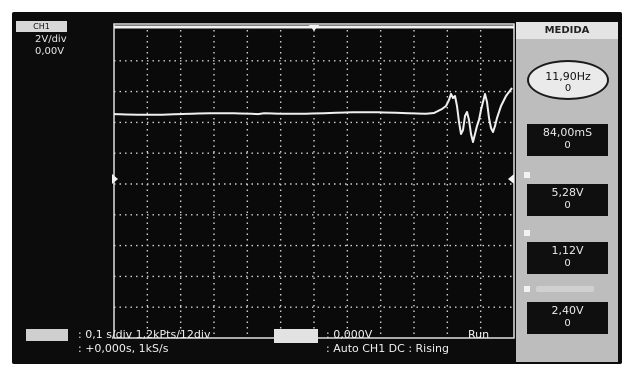 This screenshot has height=370, width=629. I want to click on channel-offset: 0,00V, so click(50, 51).